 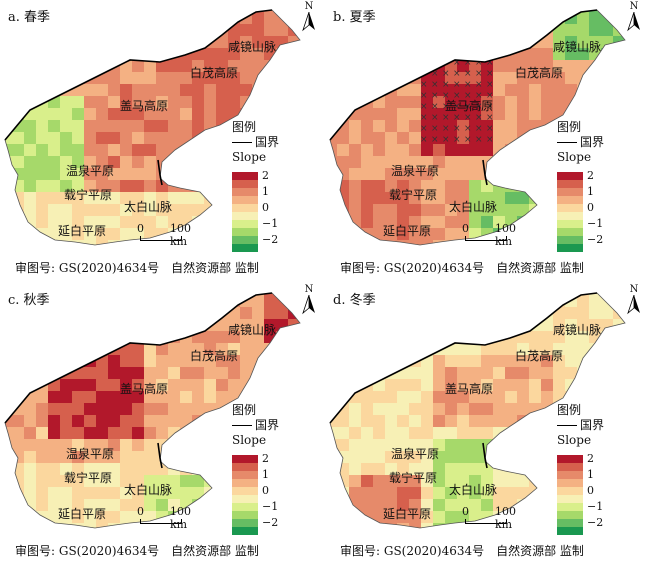 I want to click on map-approval-note: 审图号: GS(2020)4634号 自然资源部 监制, so click(x=137, y=551).